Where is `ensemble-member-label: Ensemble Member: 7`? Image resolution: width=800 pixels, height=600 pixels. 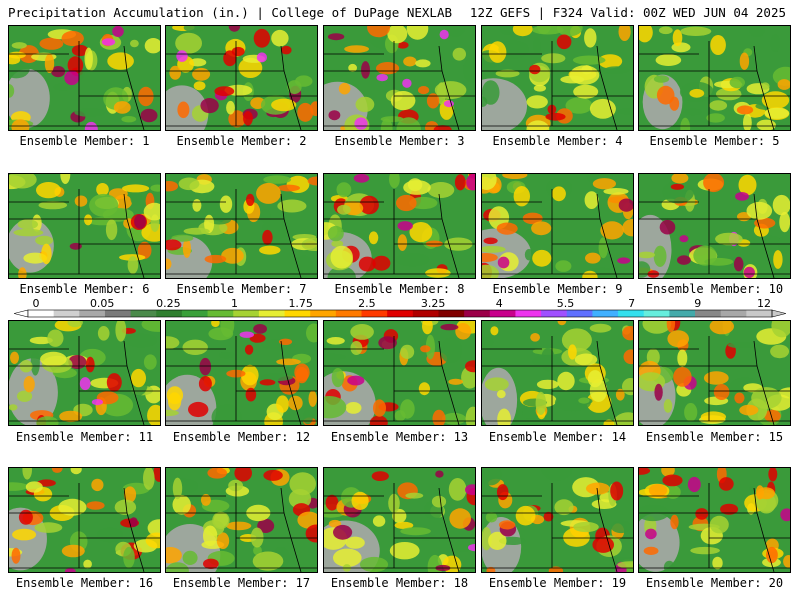
ensemble-member-label: Ensemble Member: 7 is located at coordinates (241, 289).